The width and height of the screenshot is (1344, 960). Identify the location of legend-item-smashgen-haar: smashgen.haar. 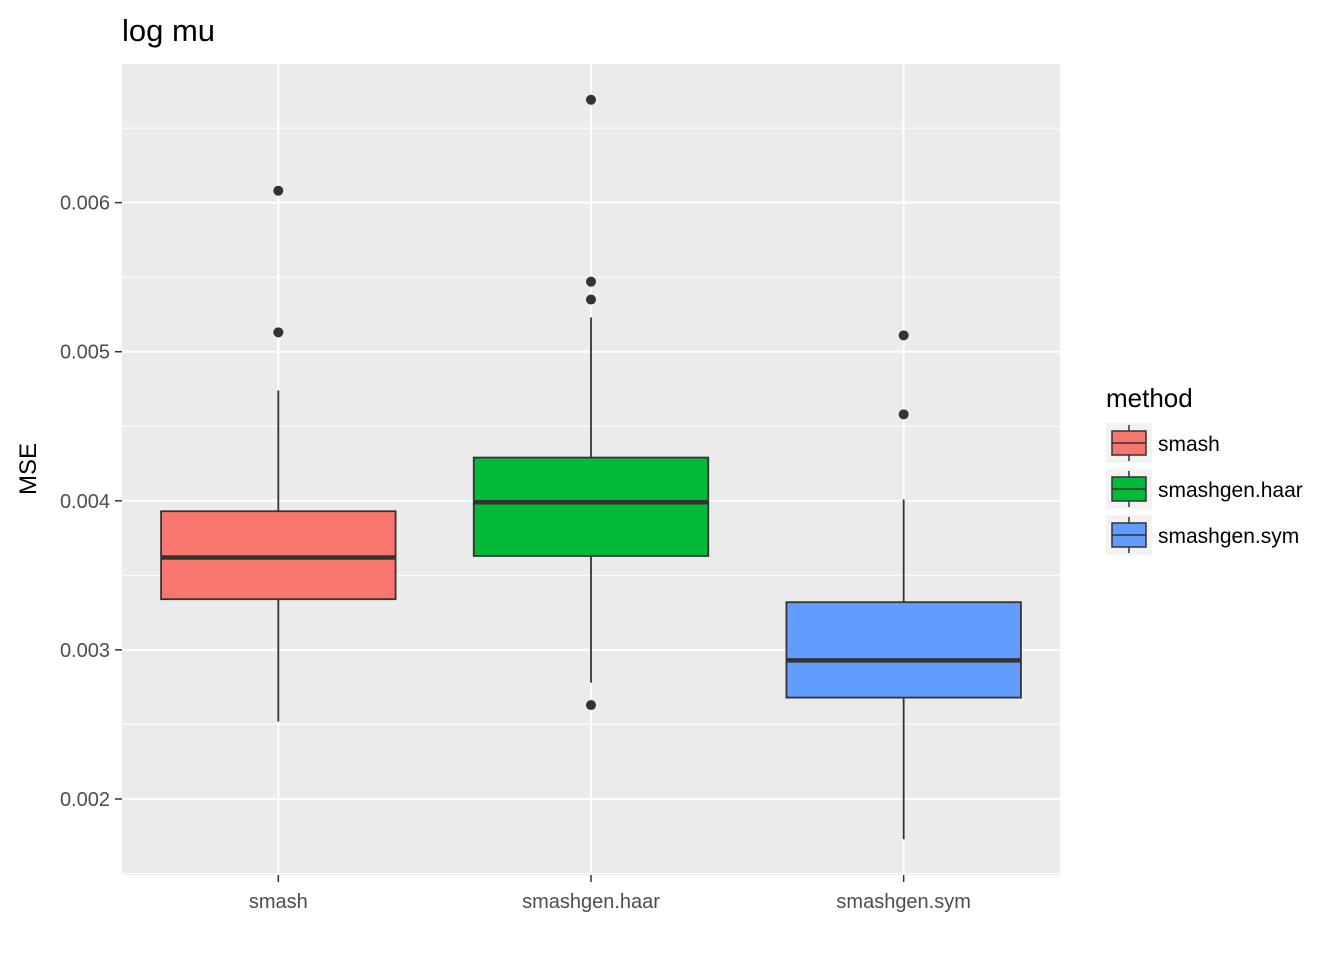
(1204, 489).